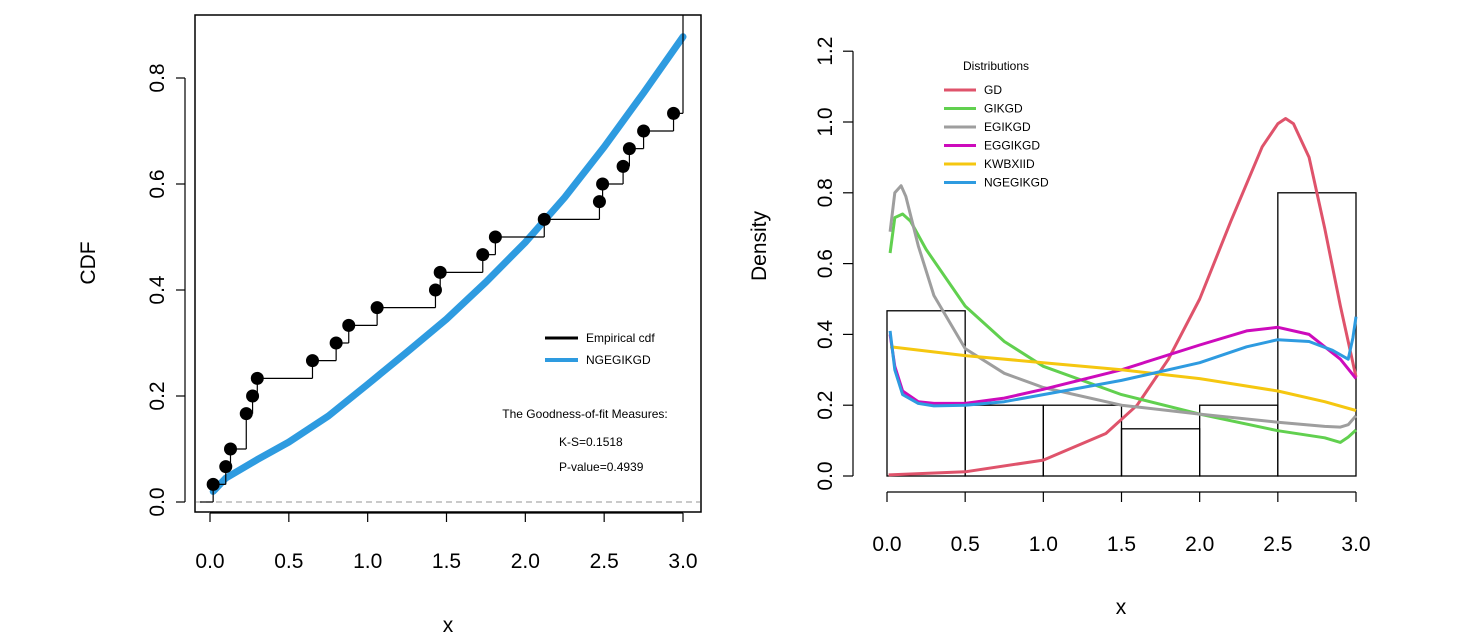 The height and width of the screenshot is (636, 1471). I want to click on cdf-x-tick-label: 2.5, so click(604, 561).